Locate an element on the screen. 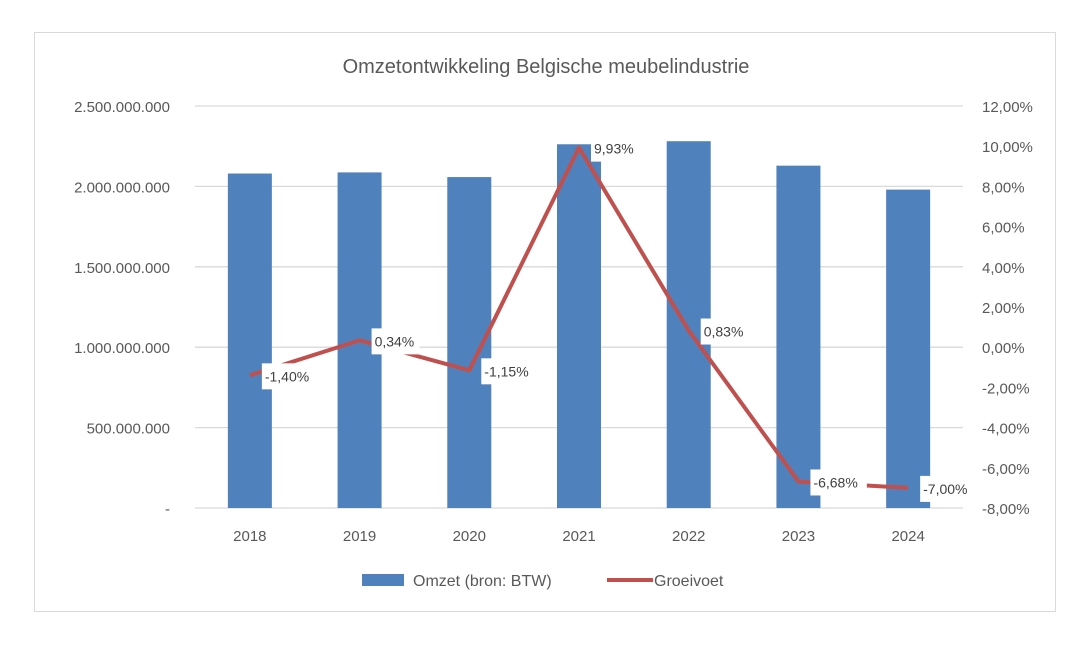  data-label-2019: 0,34% is located at coordinates (395, 341).